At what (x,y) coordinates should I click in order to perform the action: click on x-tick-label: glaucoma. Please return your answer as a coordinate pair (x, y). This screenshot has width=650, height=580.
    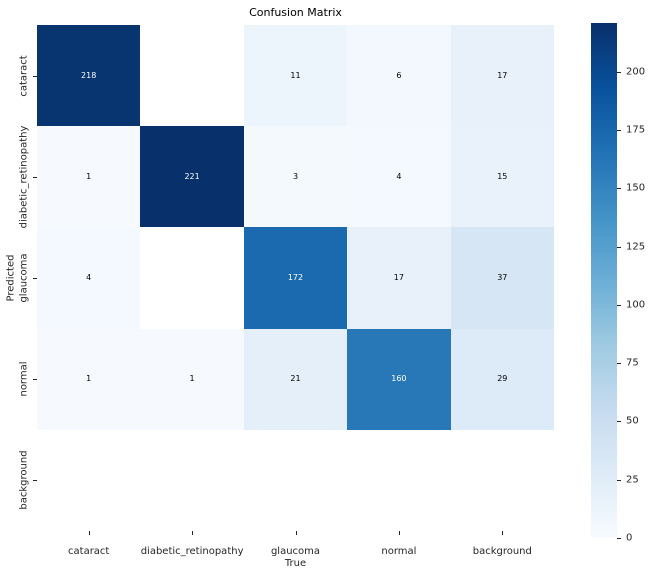
    Looking at the image, I should click on (295, 551).